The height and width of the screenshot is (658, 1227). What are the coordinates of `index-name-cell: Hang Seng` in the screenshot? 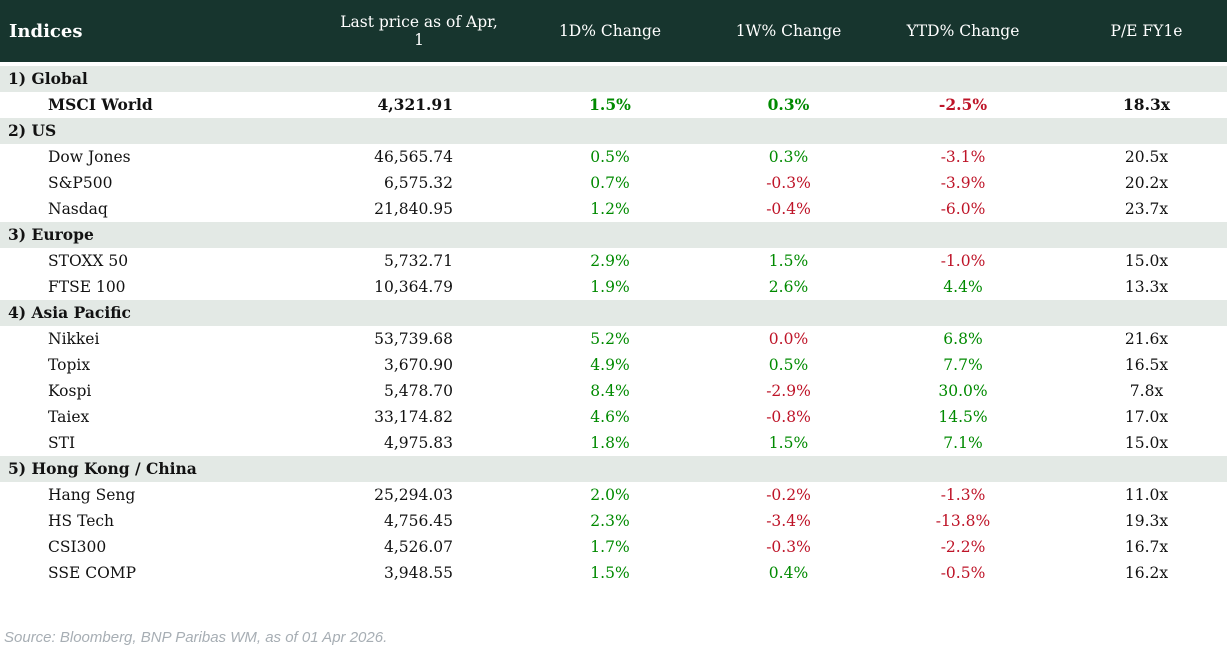 It's located at (92, 495).